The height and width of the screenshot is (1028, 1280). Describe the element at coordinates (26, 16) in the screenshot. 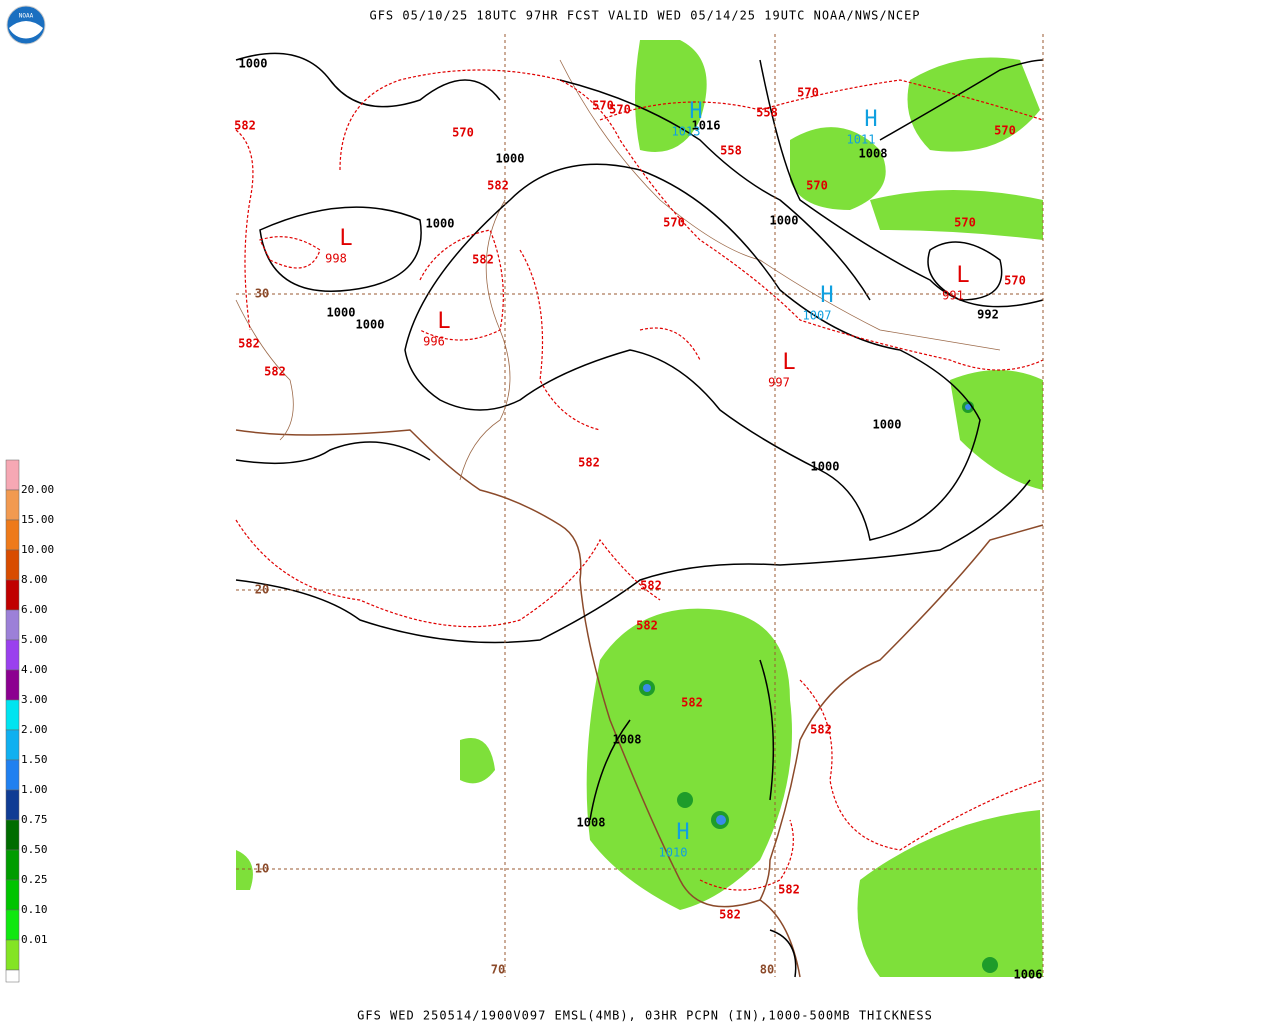

I see `logo-text: NOAA` at that location.